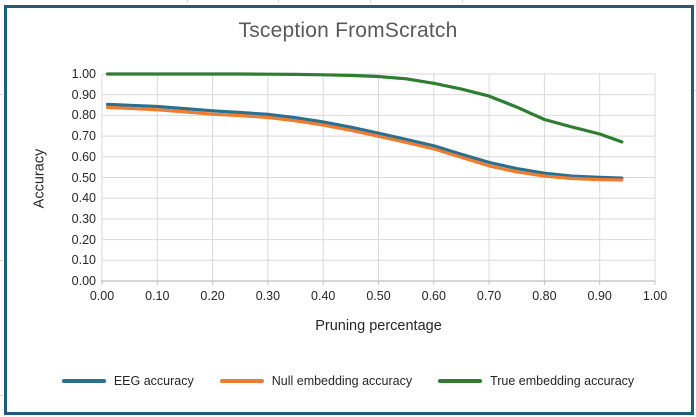  What do you see at coordinates (489, 296) in the screenshot?
I see `x-tick-label: 0.70` at bounding box center [489, 296].